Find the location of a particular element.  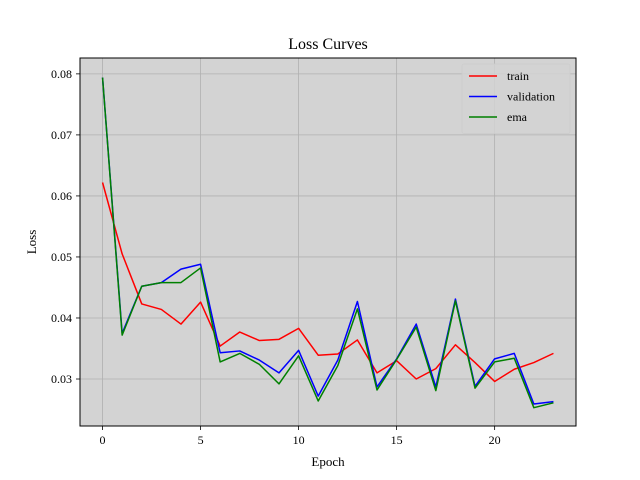

y-tick-label: 0.03 is located at coordinates (61, 379).